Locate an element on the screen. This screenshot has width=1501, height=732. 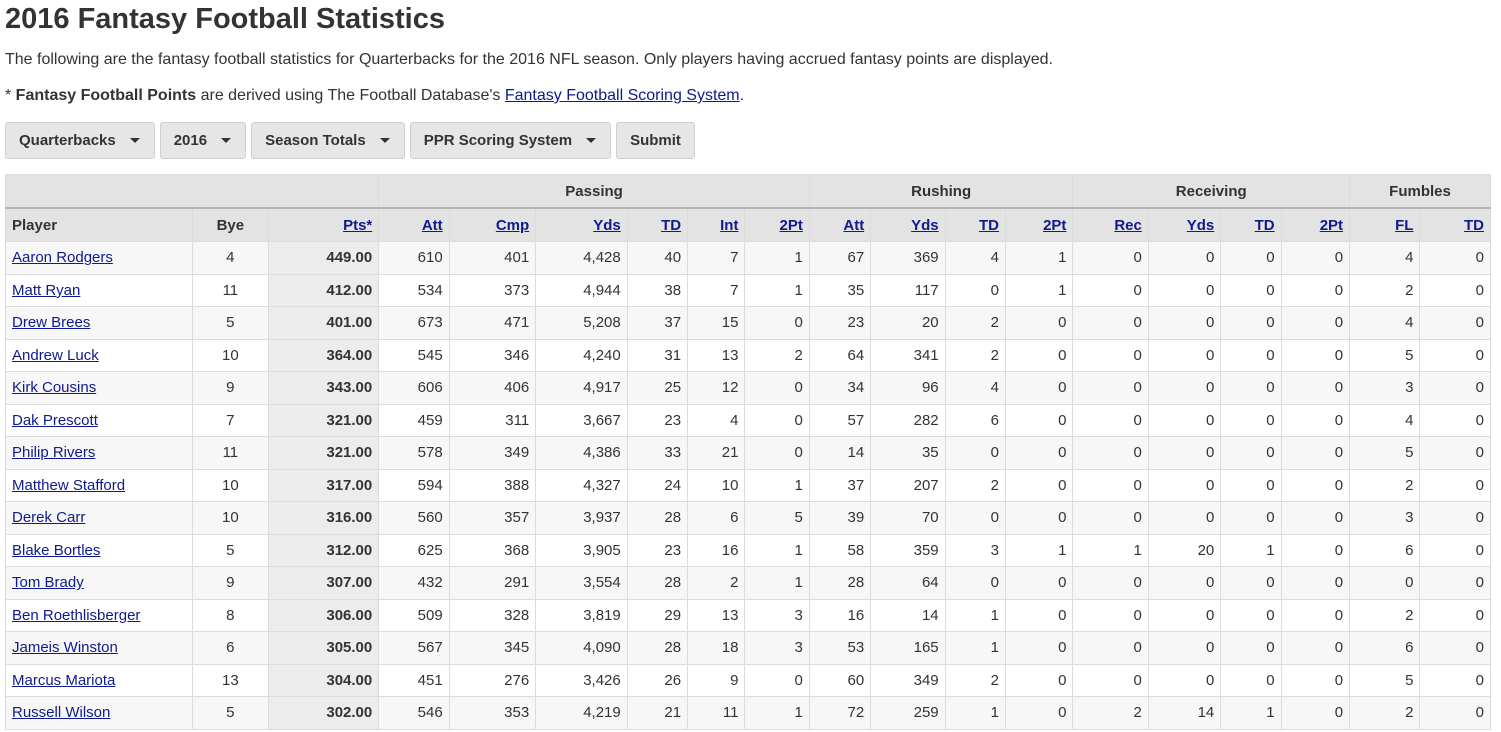
cell-bye: 13 is located at coordinates (230, 680).